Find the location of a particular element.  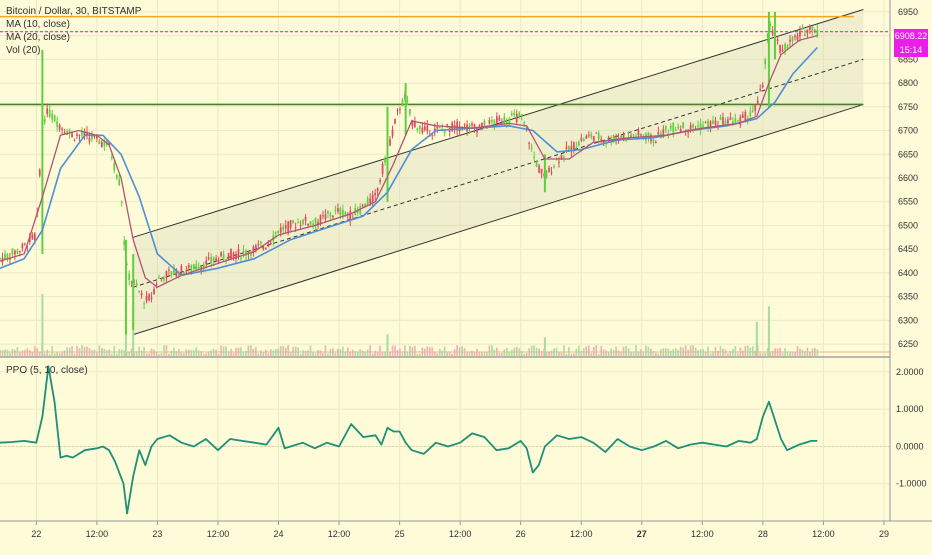

price-tick-label: 6450 is located at coordinates (908, 249).